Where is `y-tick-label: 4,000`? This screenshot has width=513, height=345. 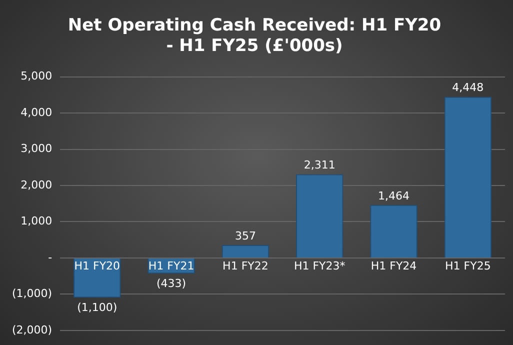 y-tick-label: 4,000 is located at coordinates (36, 112).